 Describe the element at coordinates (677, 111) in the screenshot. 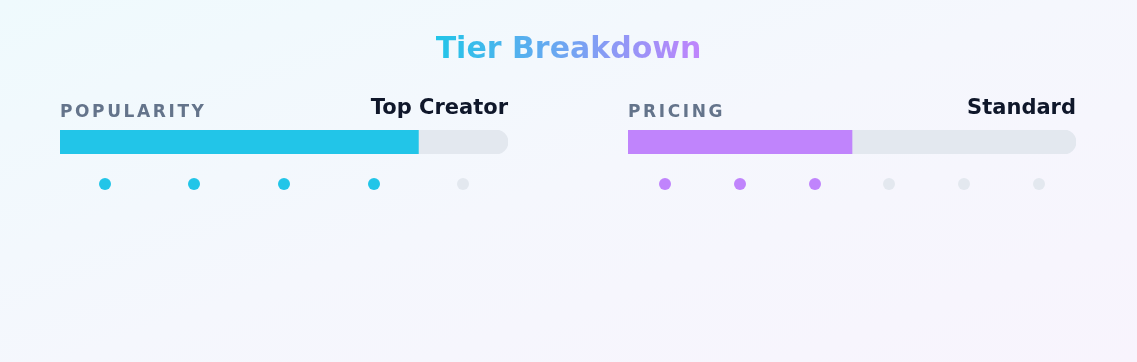

I see `chart-title: PRICING` at that location.